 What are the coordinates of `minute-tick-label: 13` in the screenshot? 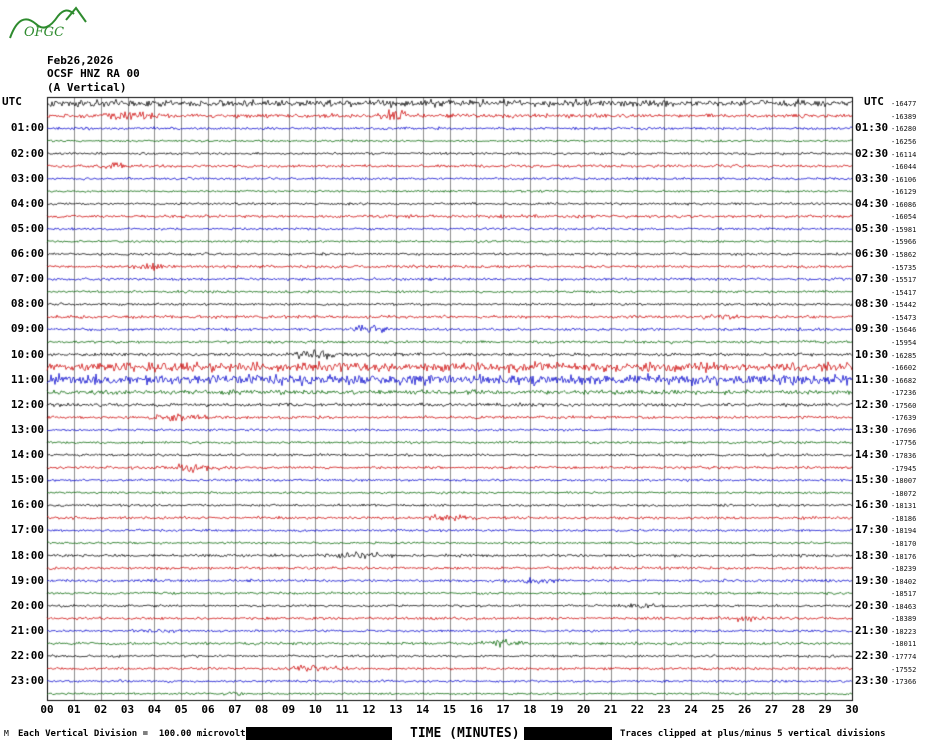 It's located at (396, 709).